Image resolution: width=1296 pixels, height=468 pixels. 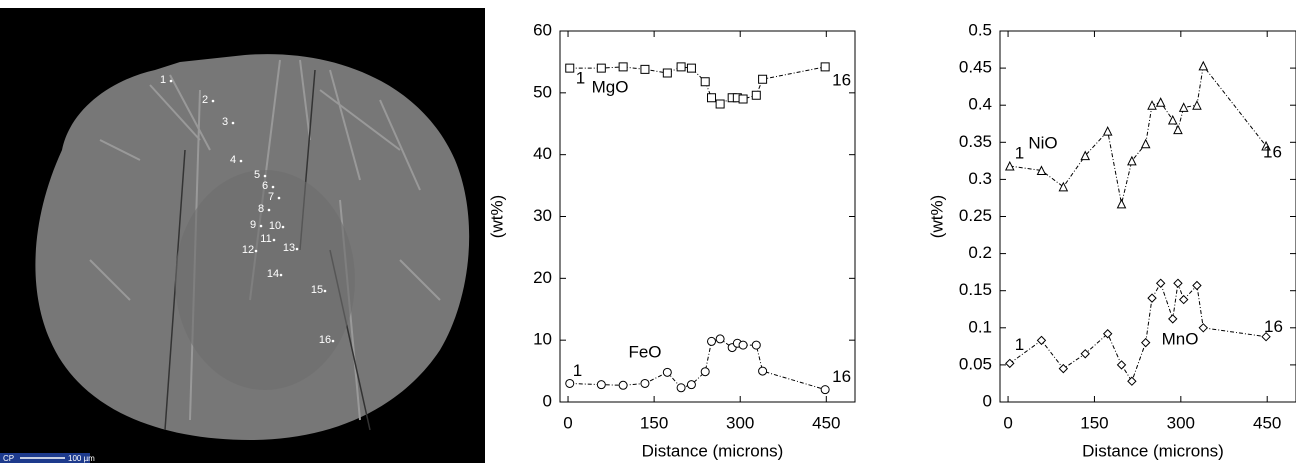 I want to click on x-tick-label: 0, so click(x=567, y=422).